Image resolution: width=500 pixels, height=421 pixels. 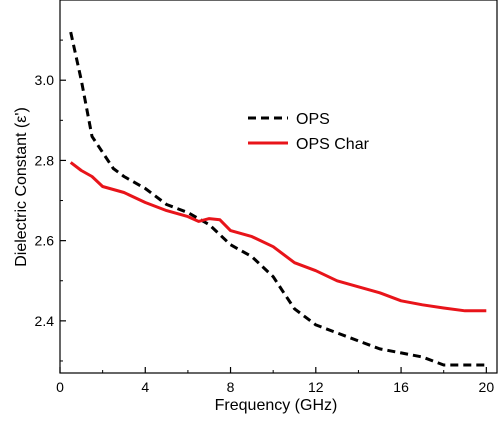 What do you see at coordinates (45, 80) in the screenshot?
I see `y-tick-label: 3.0` at bounding box center [45, 80].